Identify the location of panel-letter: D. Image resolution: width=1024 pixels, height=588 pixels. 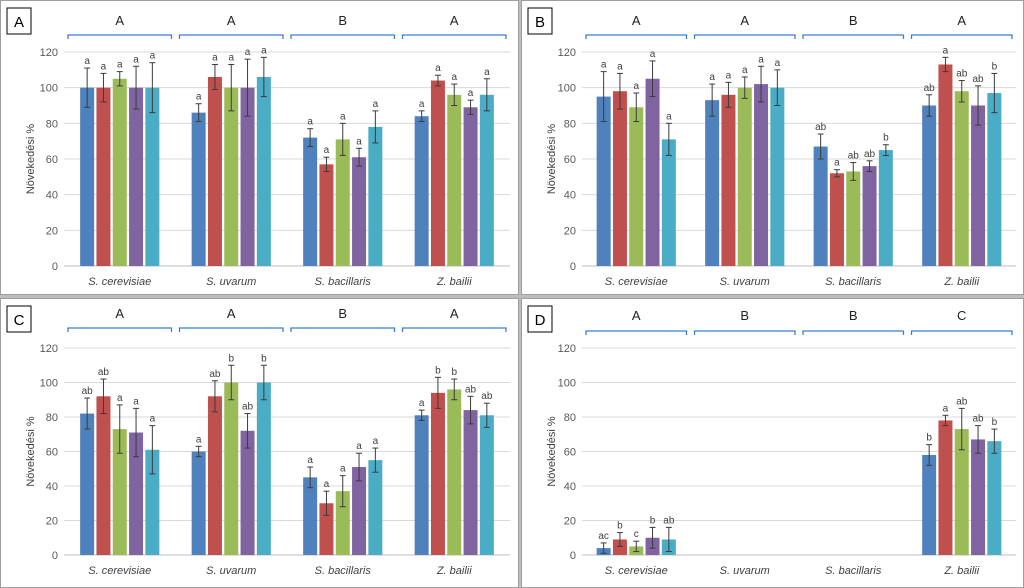
(540, 320).